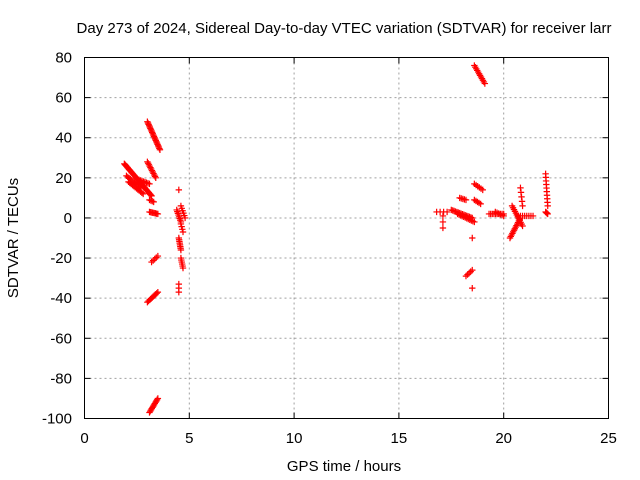 The height and width of the screenshot is (480, 640). What do you see at coordinates (608, 438) in the screenshot?
I see `x-tick-label: 25` at bounding box center [608, 438].